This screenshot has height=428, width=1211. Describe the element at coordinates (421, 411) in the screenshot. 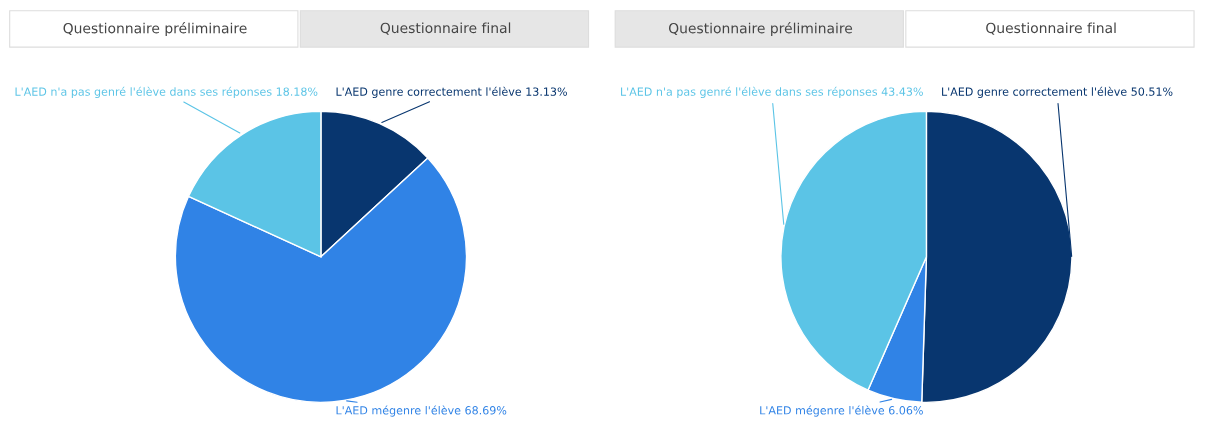

I see `slice-label: L'AED mégenre l'élève 68.69%` at that location.